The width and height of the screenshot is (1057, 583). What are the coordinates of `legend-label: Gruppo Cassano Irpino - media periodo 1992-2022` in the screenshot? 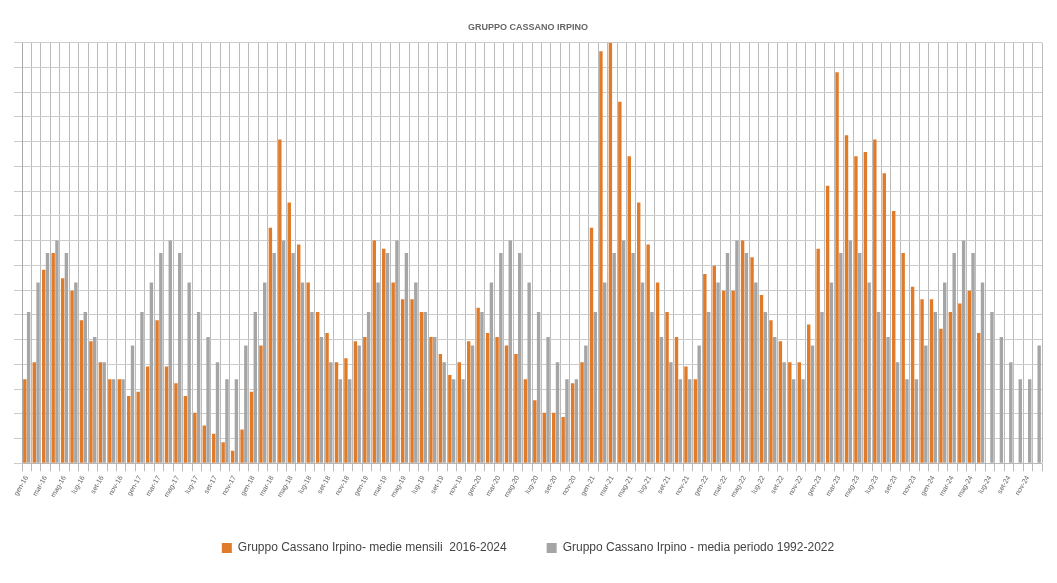 It's located at (698, 547).